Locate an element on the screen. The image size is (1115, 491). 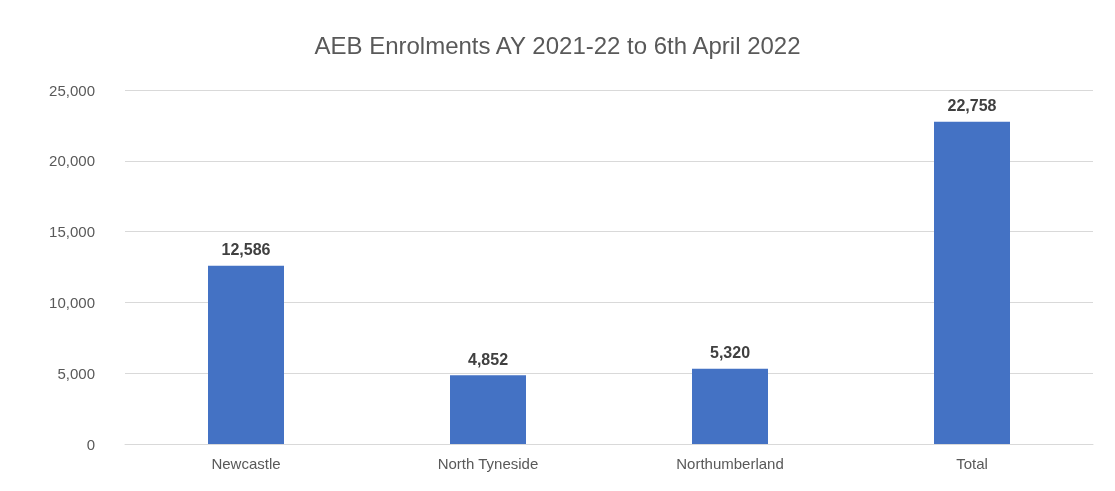
chart-title: AEB Enrolments AY 2021-22 to 6th April 2022 is located at coordinates (557, 45).